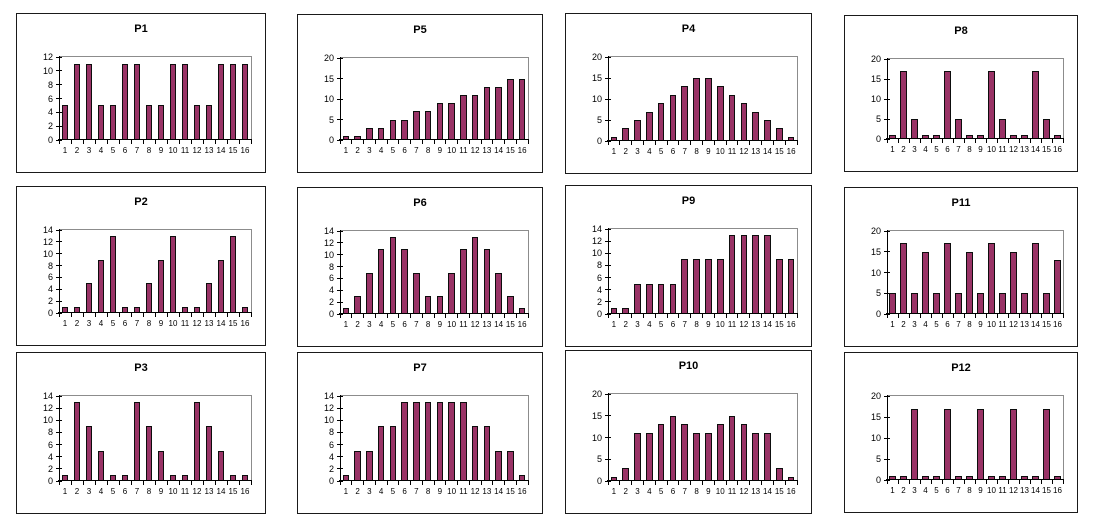 The width and height of the screenshot is (1100, 522). I want to click on y-axis-tick-label: 0, so click(599, 314).